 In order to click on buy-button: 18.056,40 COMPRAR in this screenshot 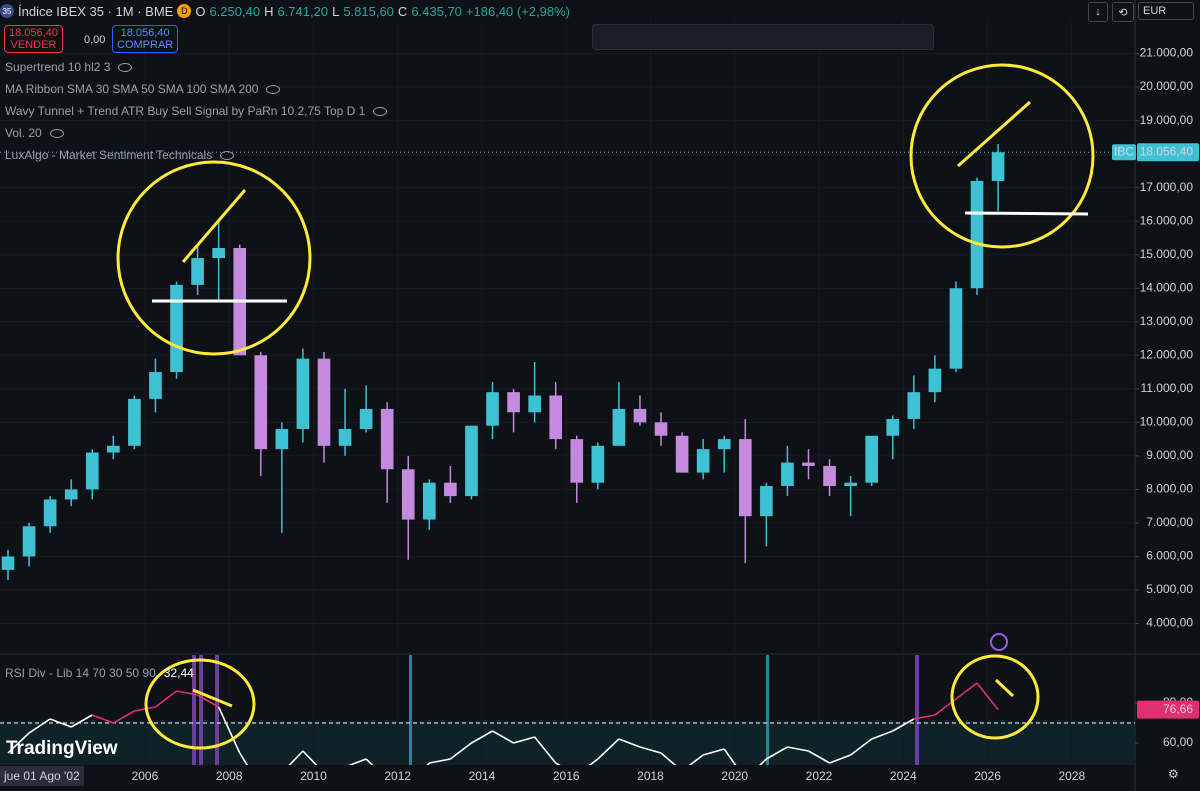, I will do `click(145, 39)`.